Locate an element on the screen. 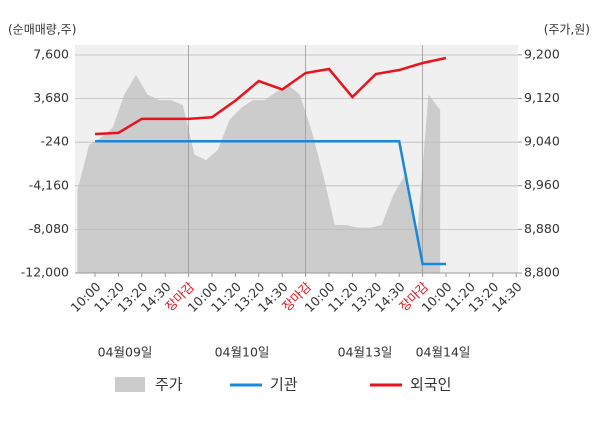 The image size is (600, 428). y-tick-label: -12,000 is located at coordinates (45, 272).